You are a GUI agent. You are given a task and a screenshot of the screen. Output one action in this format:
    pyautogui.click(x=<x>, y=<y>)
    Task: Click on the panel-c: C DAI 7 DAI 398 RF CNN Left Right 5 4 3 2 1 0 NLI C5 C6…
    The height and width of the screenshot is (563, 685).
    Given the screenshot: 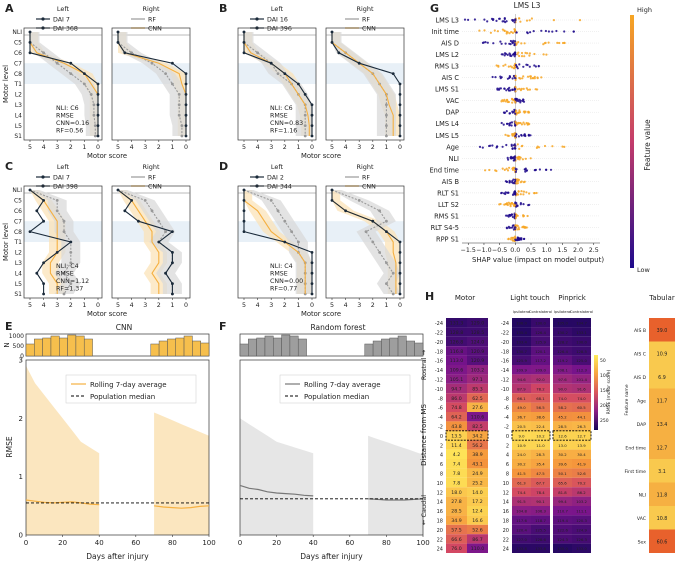 What is the action you would take?
    pyautogui.click(x=96, y=239)
    